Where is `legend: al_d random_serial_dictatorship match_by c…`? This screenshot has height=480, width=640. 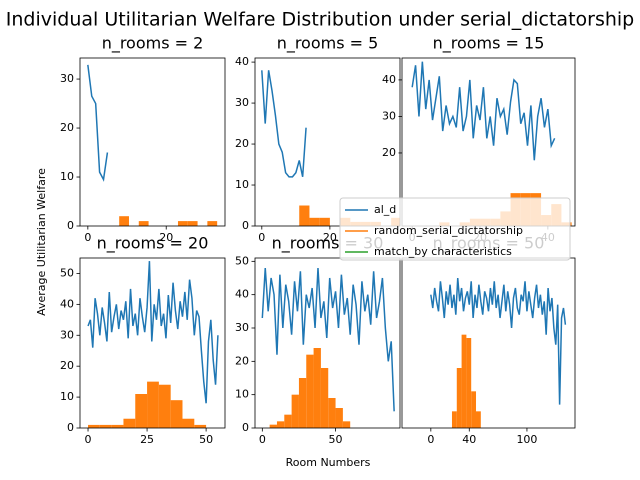
legend: al_d random_serial_dictatorship match_by c… is located at coordinates (455, 229).